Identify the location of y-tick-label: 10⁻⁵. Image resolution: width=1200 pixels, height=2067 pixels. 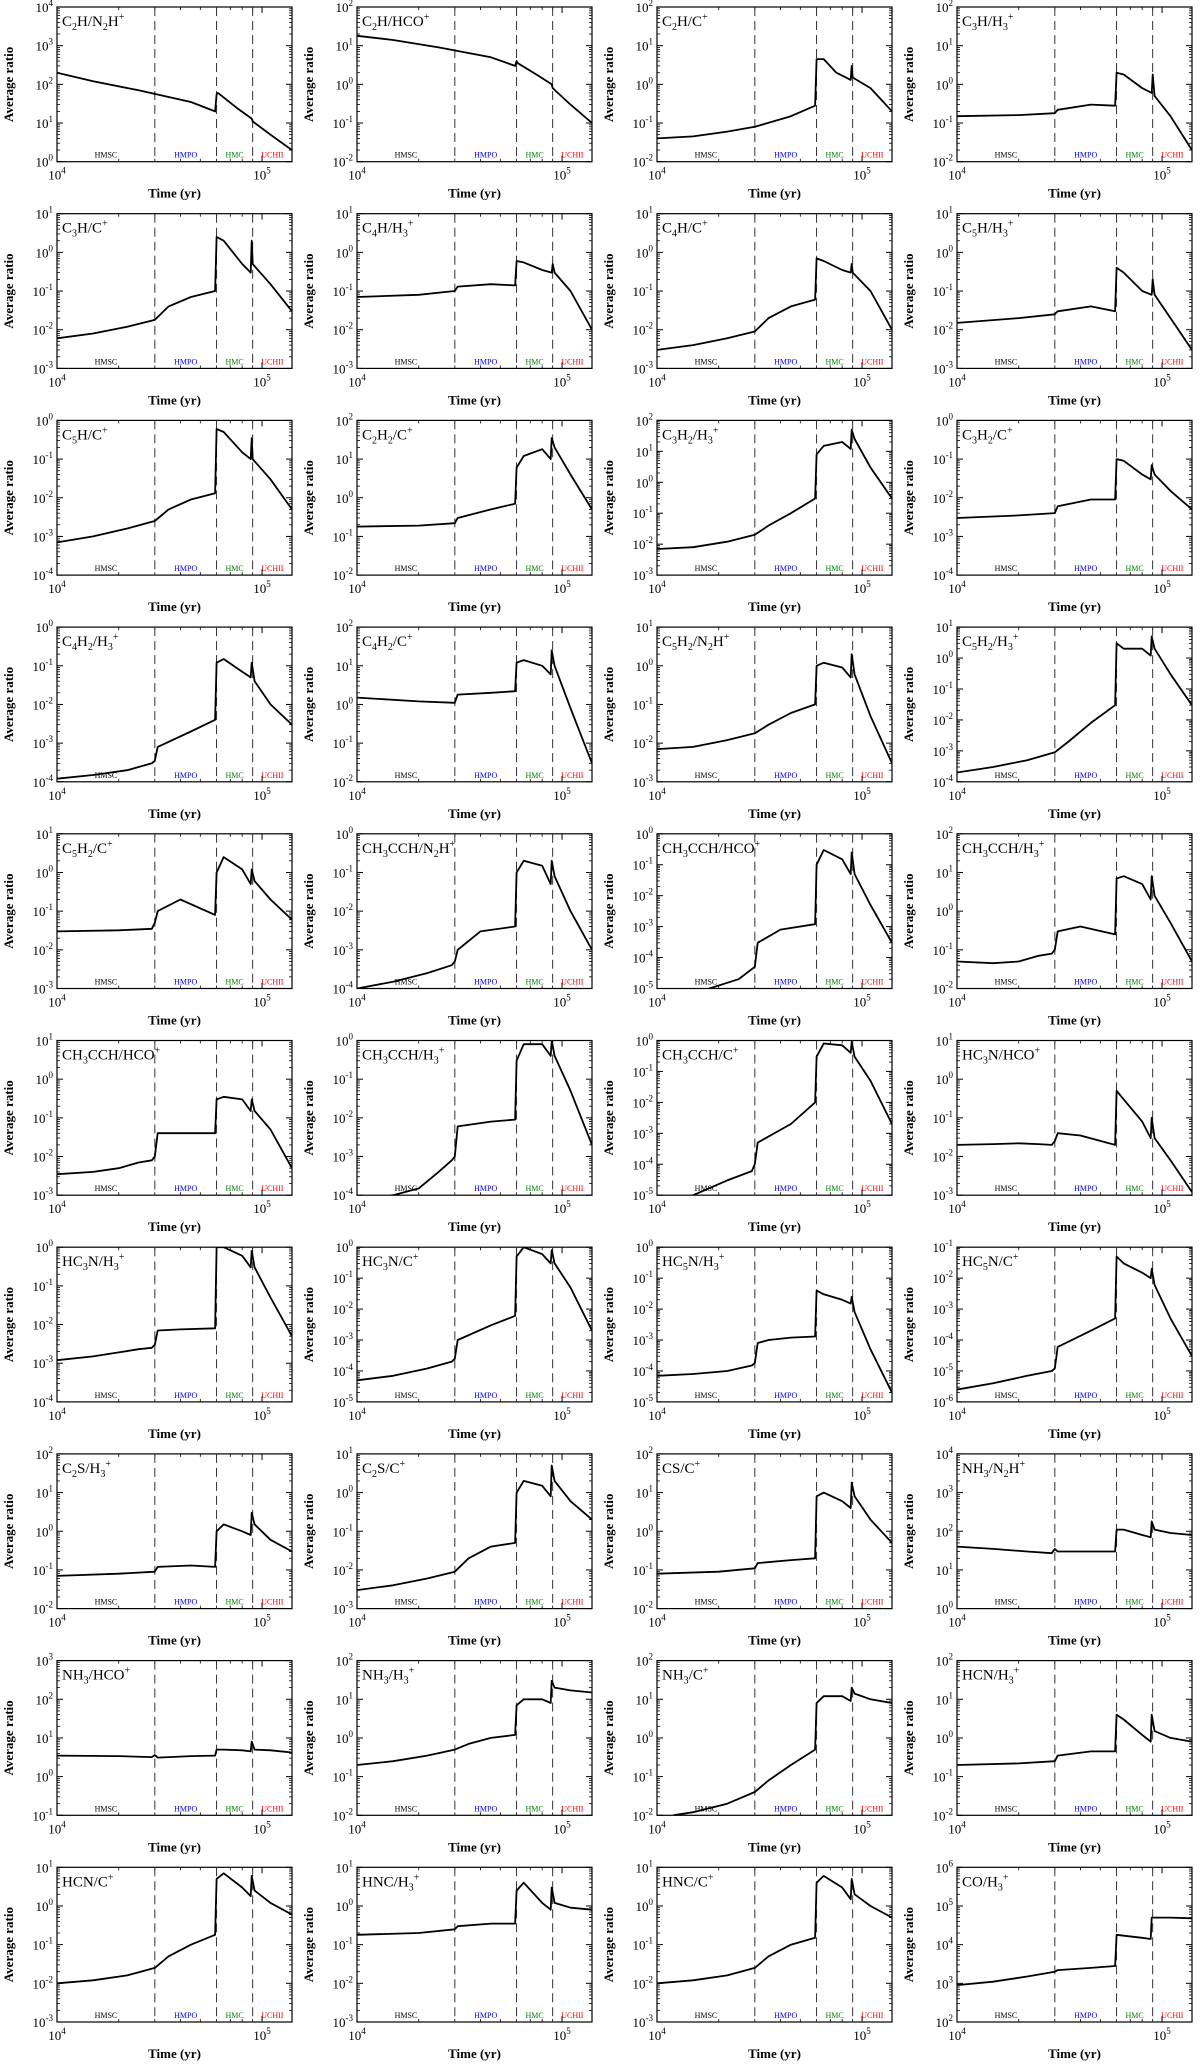
(343, 1401).